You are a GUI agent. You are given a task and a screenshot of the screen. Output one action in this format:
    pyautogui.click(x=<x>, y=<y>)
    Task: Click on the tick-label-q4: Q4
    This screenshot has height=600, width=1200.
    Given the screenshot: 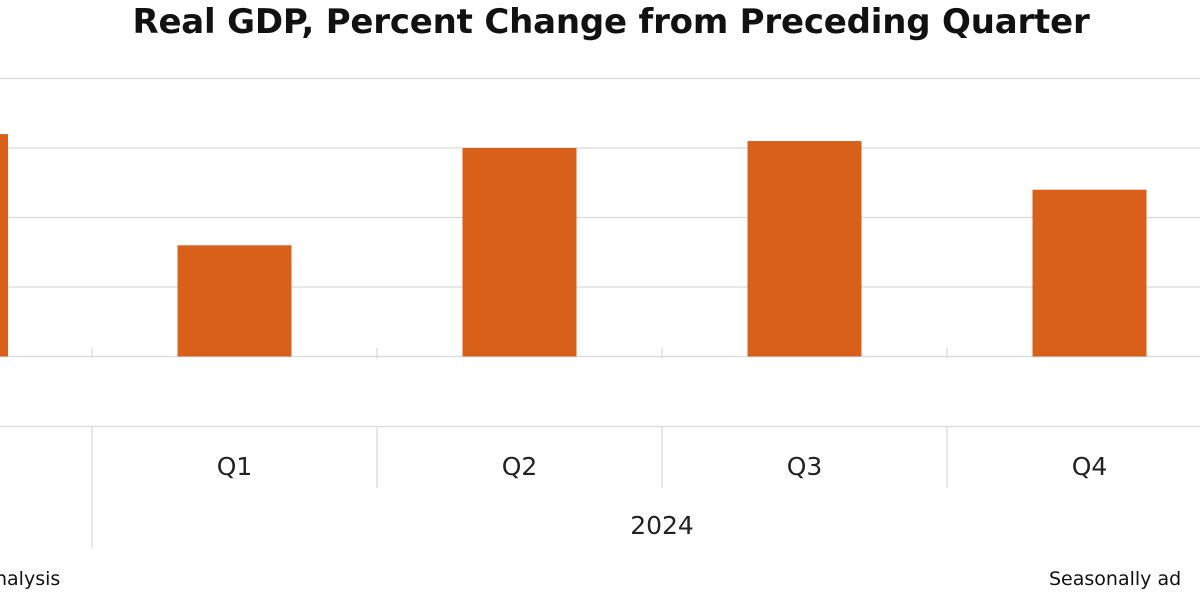 What is the action you would take?
    pyautogui.click(x=1090, y=466)
    